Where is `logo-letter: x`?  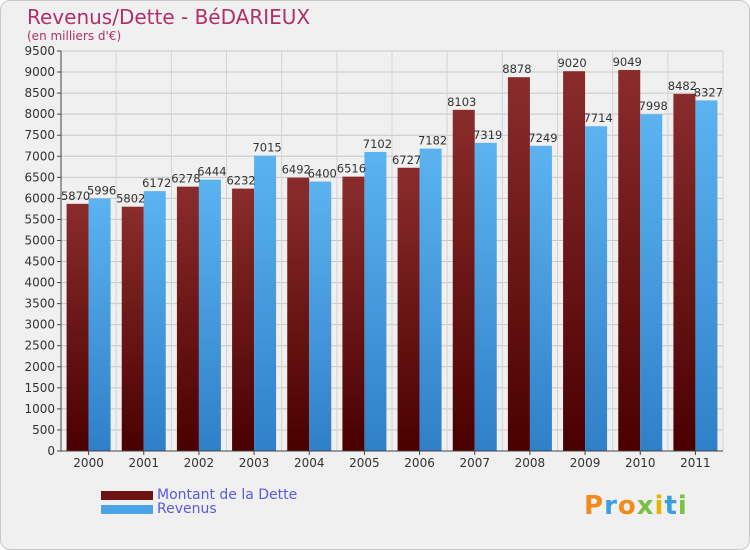 logo-letter: x is located at coordinates (645, 506).